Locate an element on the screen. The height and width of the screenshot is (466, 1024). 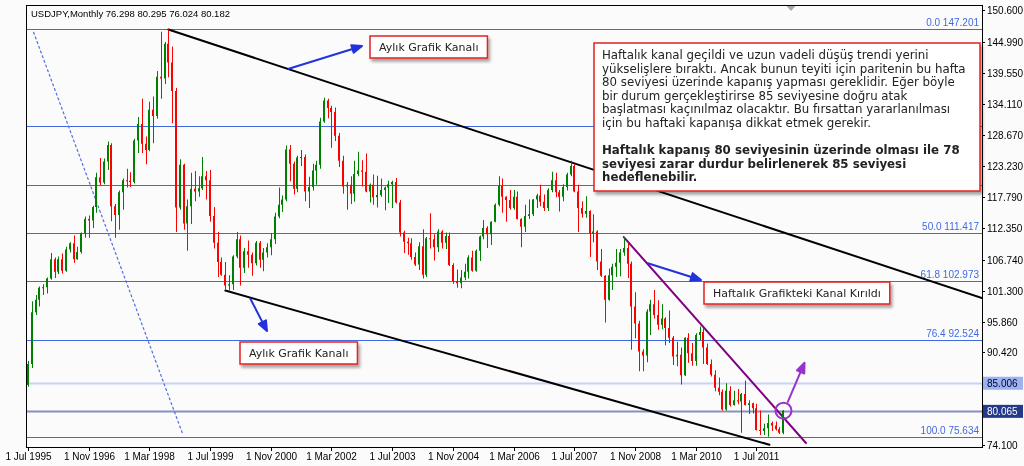
x-tick-label: 1 Mar 2002 is located at coordinates (332, 456).